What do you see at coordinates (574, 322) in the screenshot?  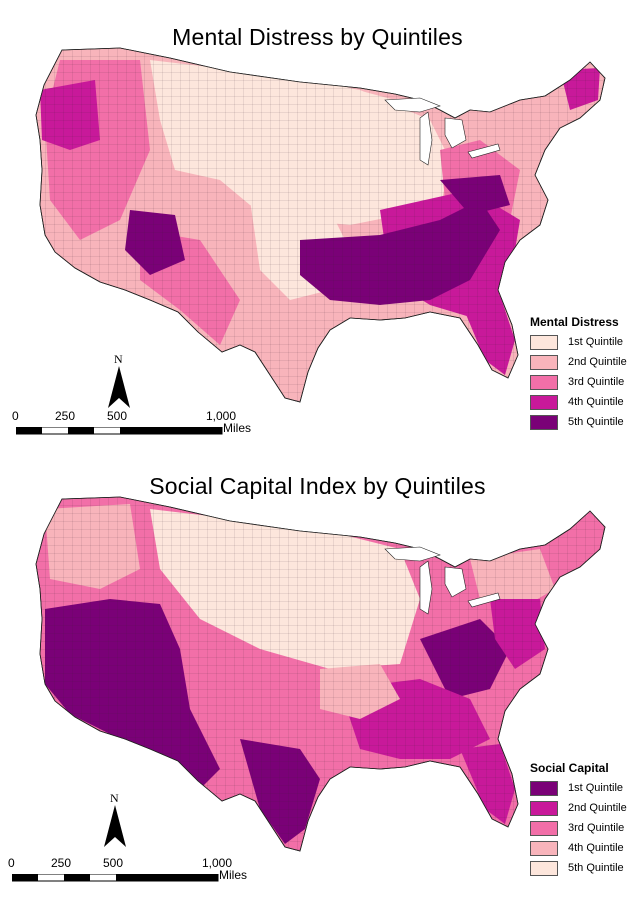 I see `legend-title: Mental Distress` at bounding box center [574, 322].